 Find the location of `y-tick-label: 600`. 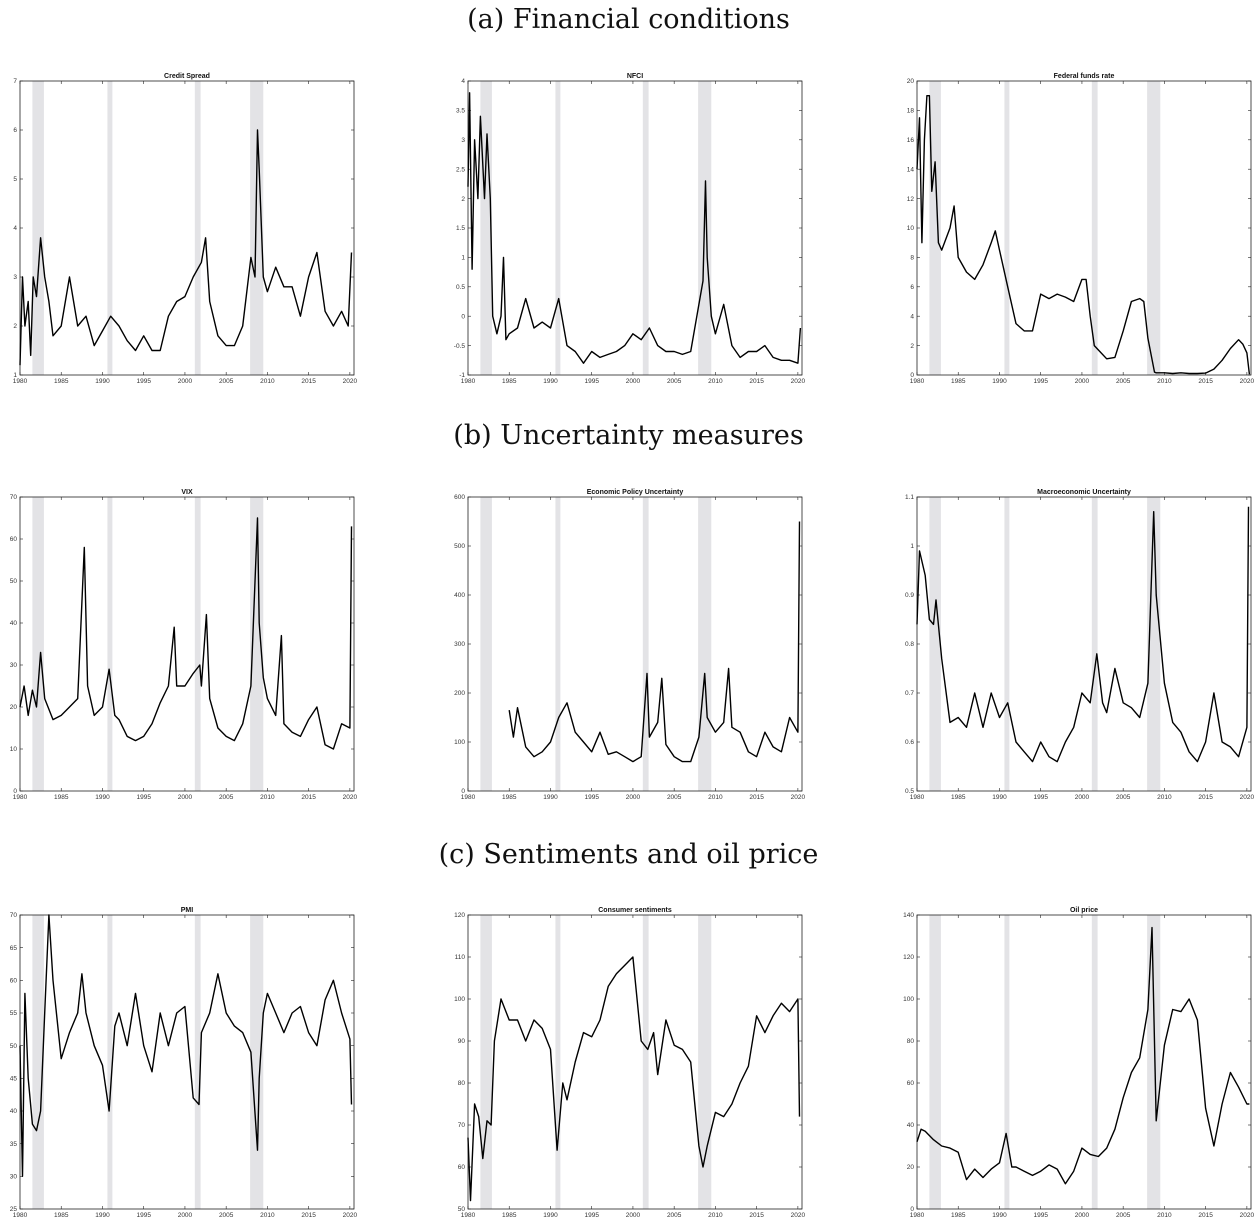

y-tick-label: 600 is located at coordinates (459, 497).